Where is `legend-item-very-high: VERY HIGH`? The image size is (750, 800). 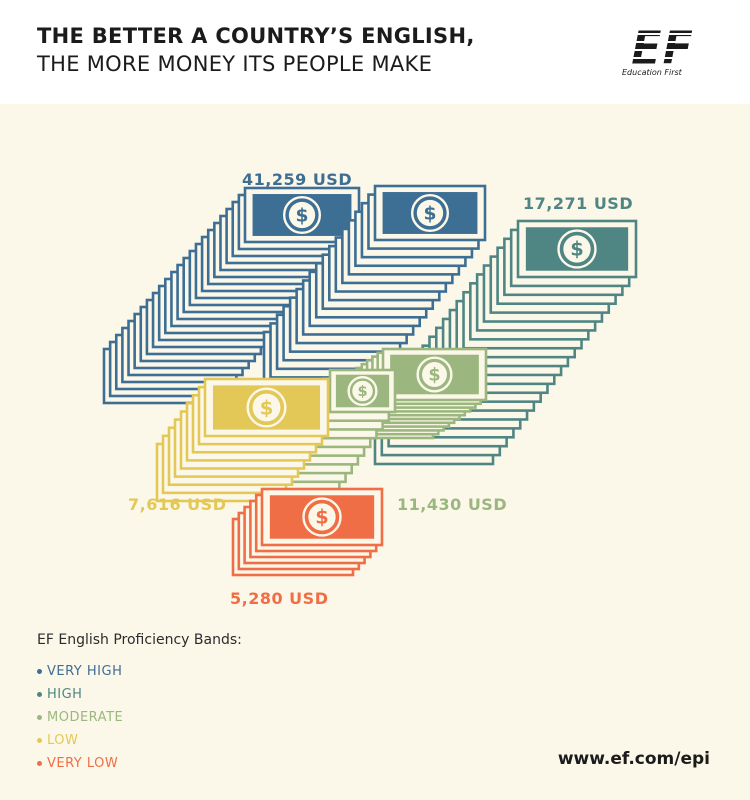
legend-item-very-high: VERY HIGH is located at coordinates (79, 671).